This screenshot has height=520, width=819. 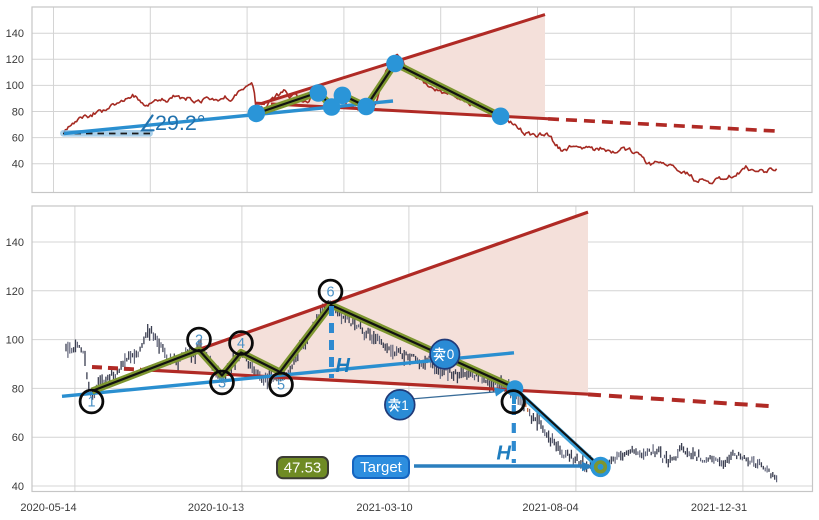 What do you see at coordinates (180, 123) in the screenshot?
I see `svg-text: 29.2°` at bounding box center [180, 123].